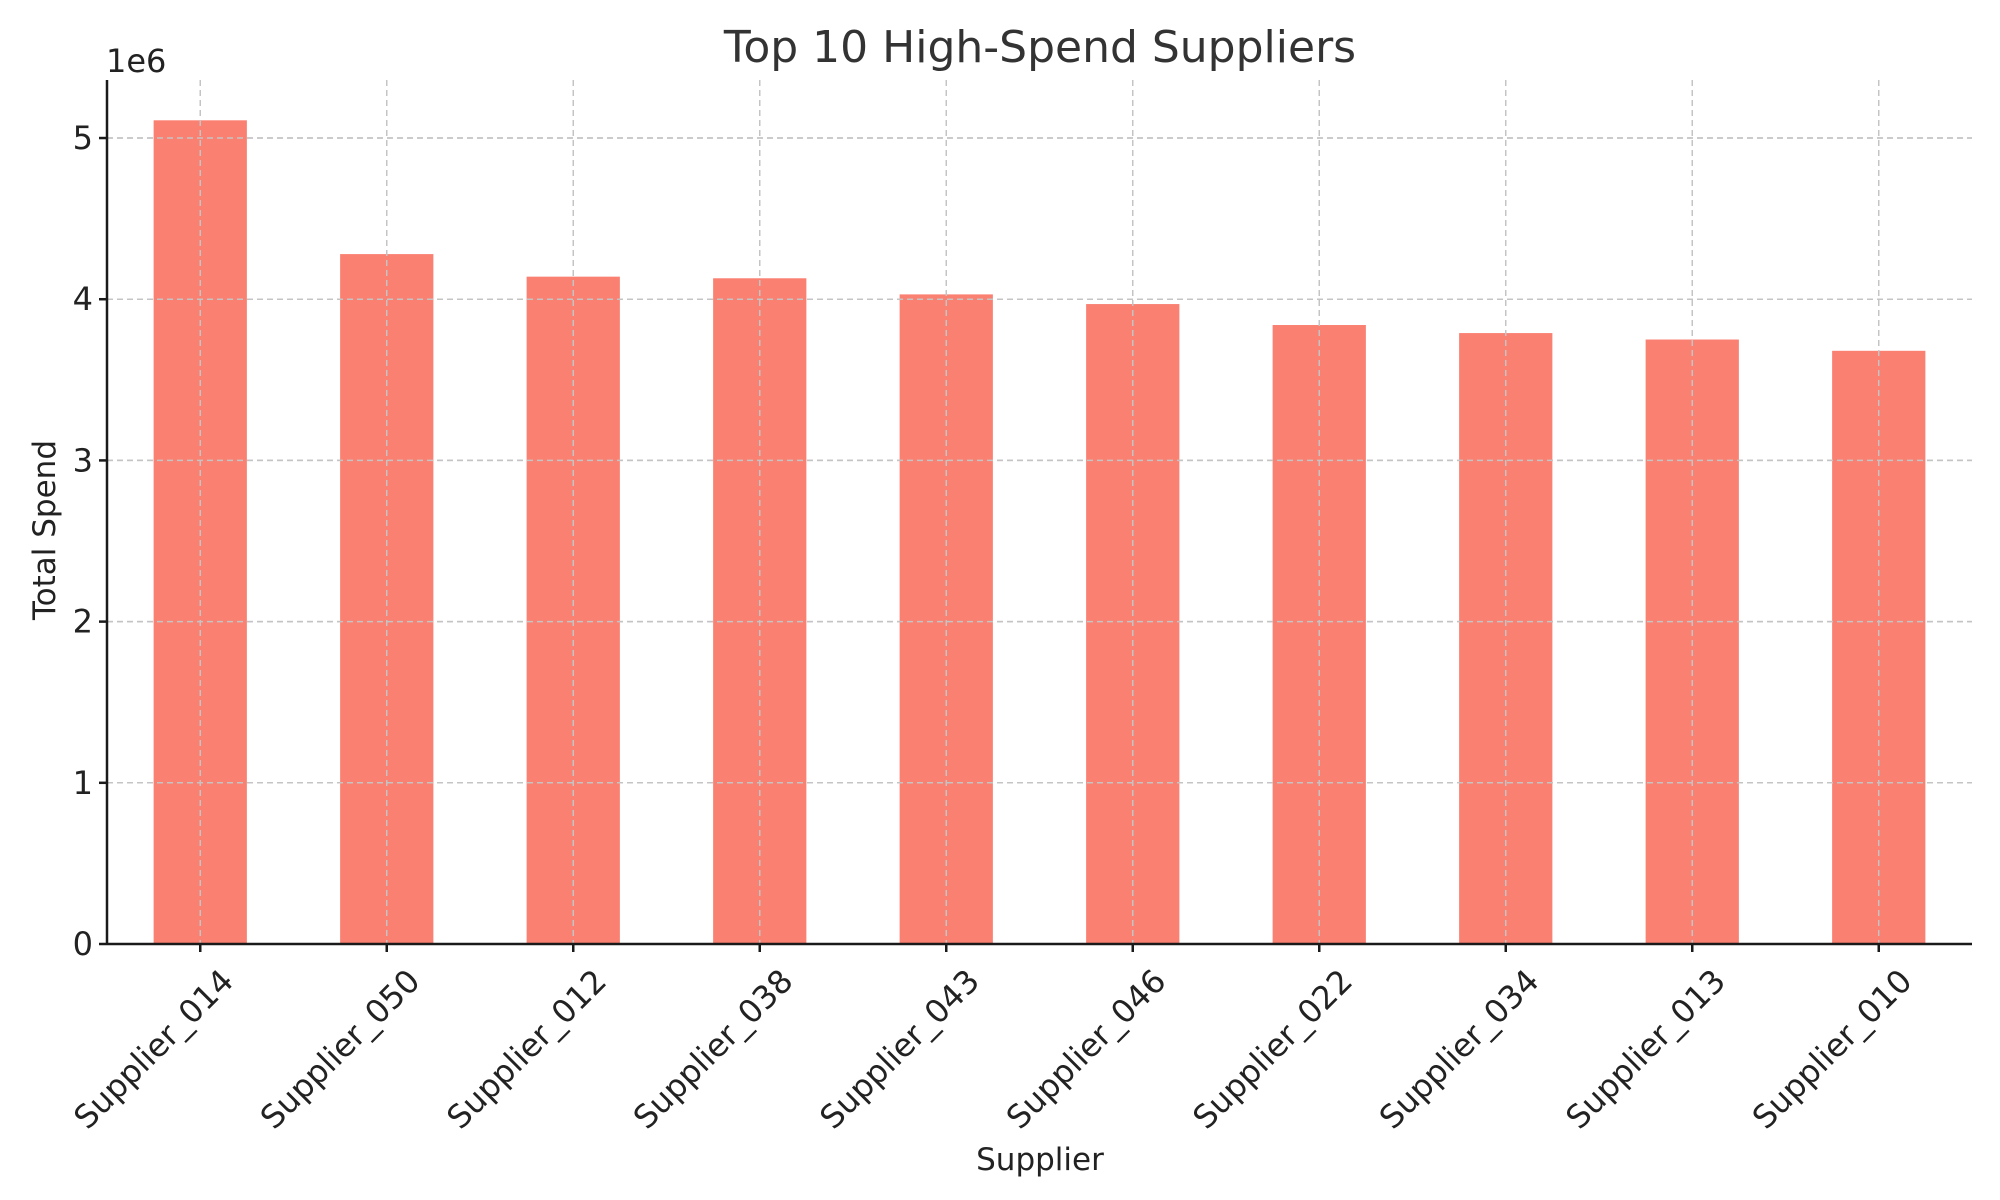  What do you see at coordinates (1832, 1049) in the screenshot?
I see `x-tick-label: Supplier_010` at bounding box center [1832, 1049].